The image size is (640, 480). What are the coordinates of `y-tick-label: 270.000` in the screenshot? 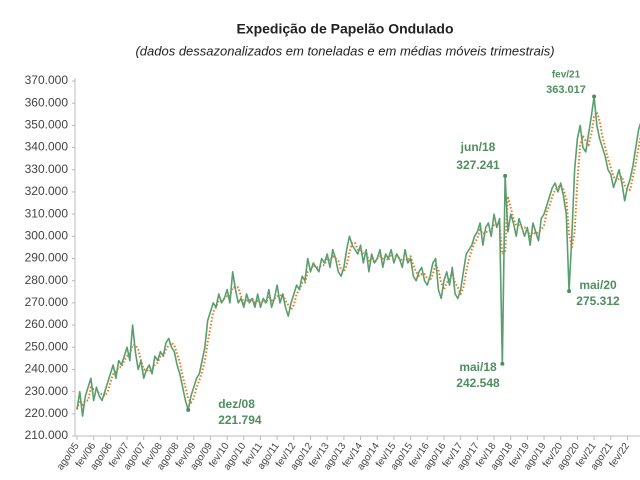 It's located at (47, 302).